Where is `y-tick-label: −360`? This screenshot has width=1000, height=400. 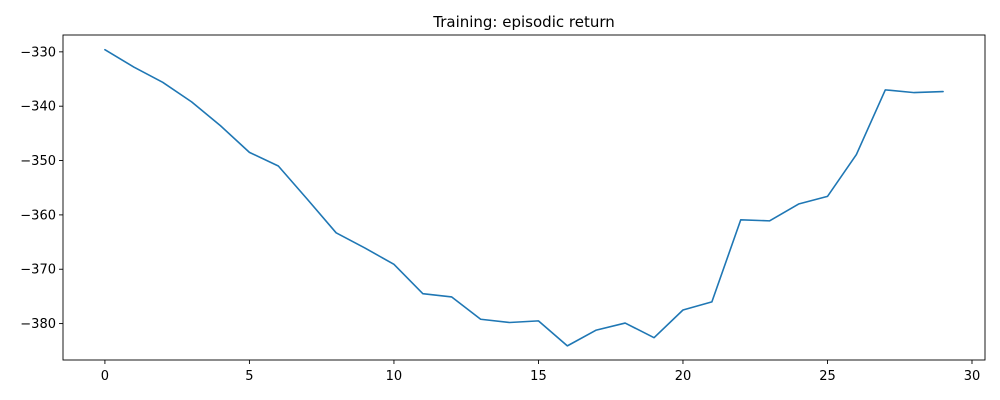 y-tick-label: −360 is located at coordinates (38, 215).